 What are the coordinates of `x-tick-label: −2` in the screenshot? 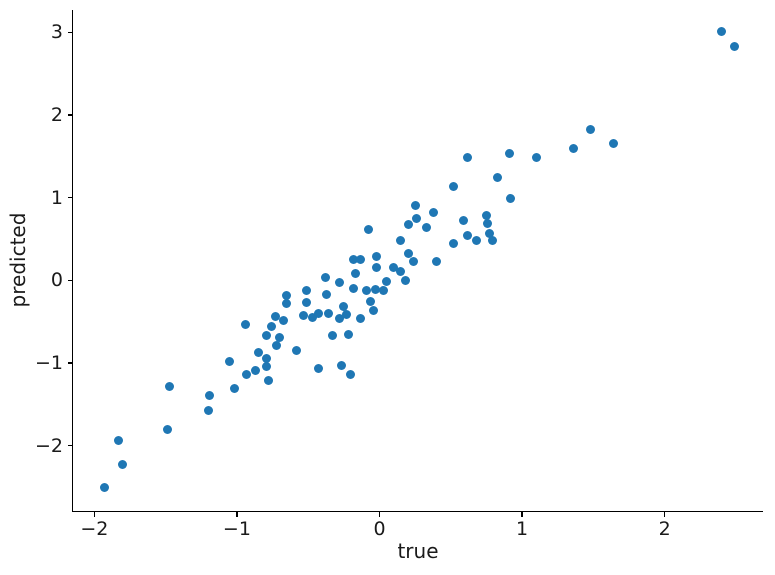 It's located at (94, 529).